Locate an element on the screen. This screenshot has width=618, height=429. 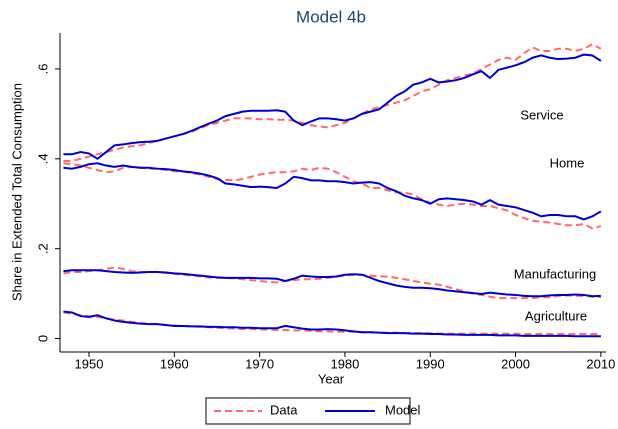
y-tick-label: .4 is located at coordinates (42, 158).